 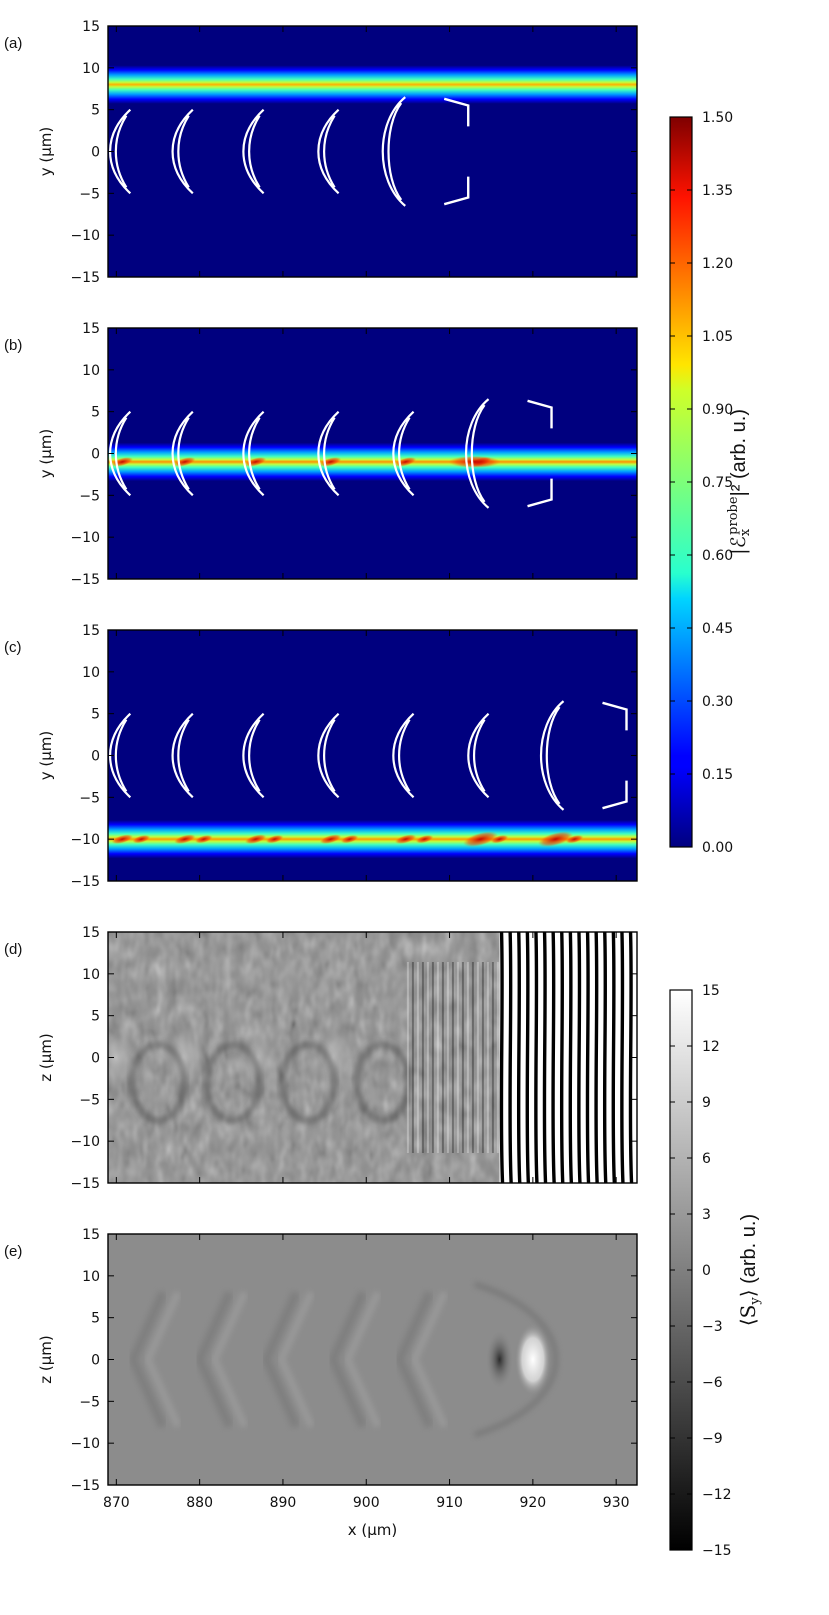 What do you see at coordinates (13, 43) in the screenshot?
I see `panel-label: (a)` at bounding box center [13, 43].